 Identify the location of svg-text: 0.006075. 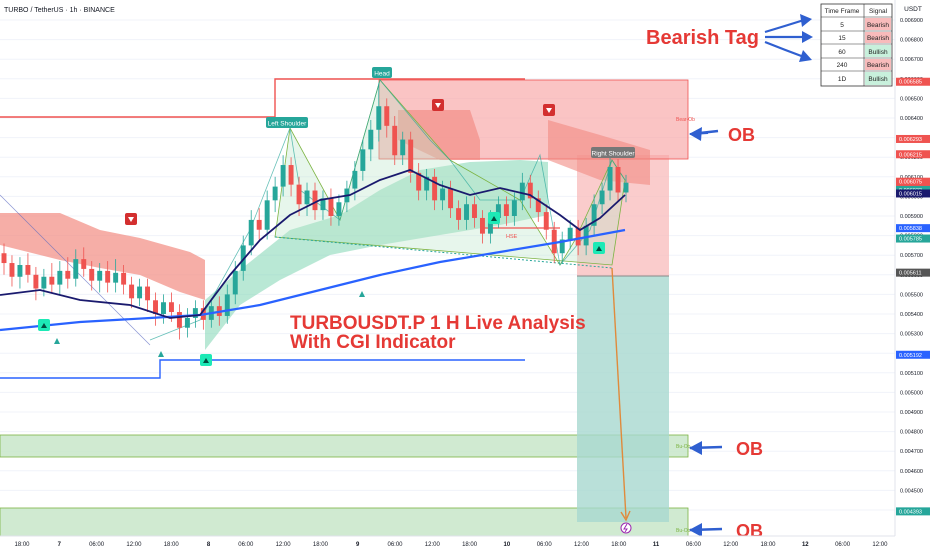
(910, 183).